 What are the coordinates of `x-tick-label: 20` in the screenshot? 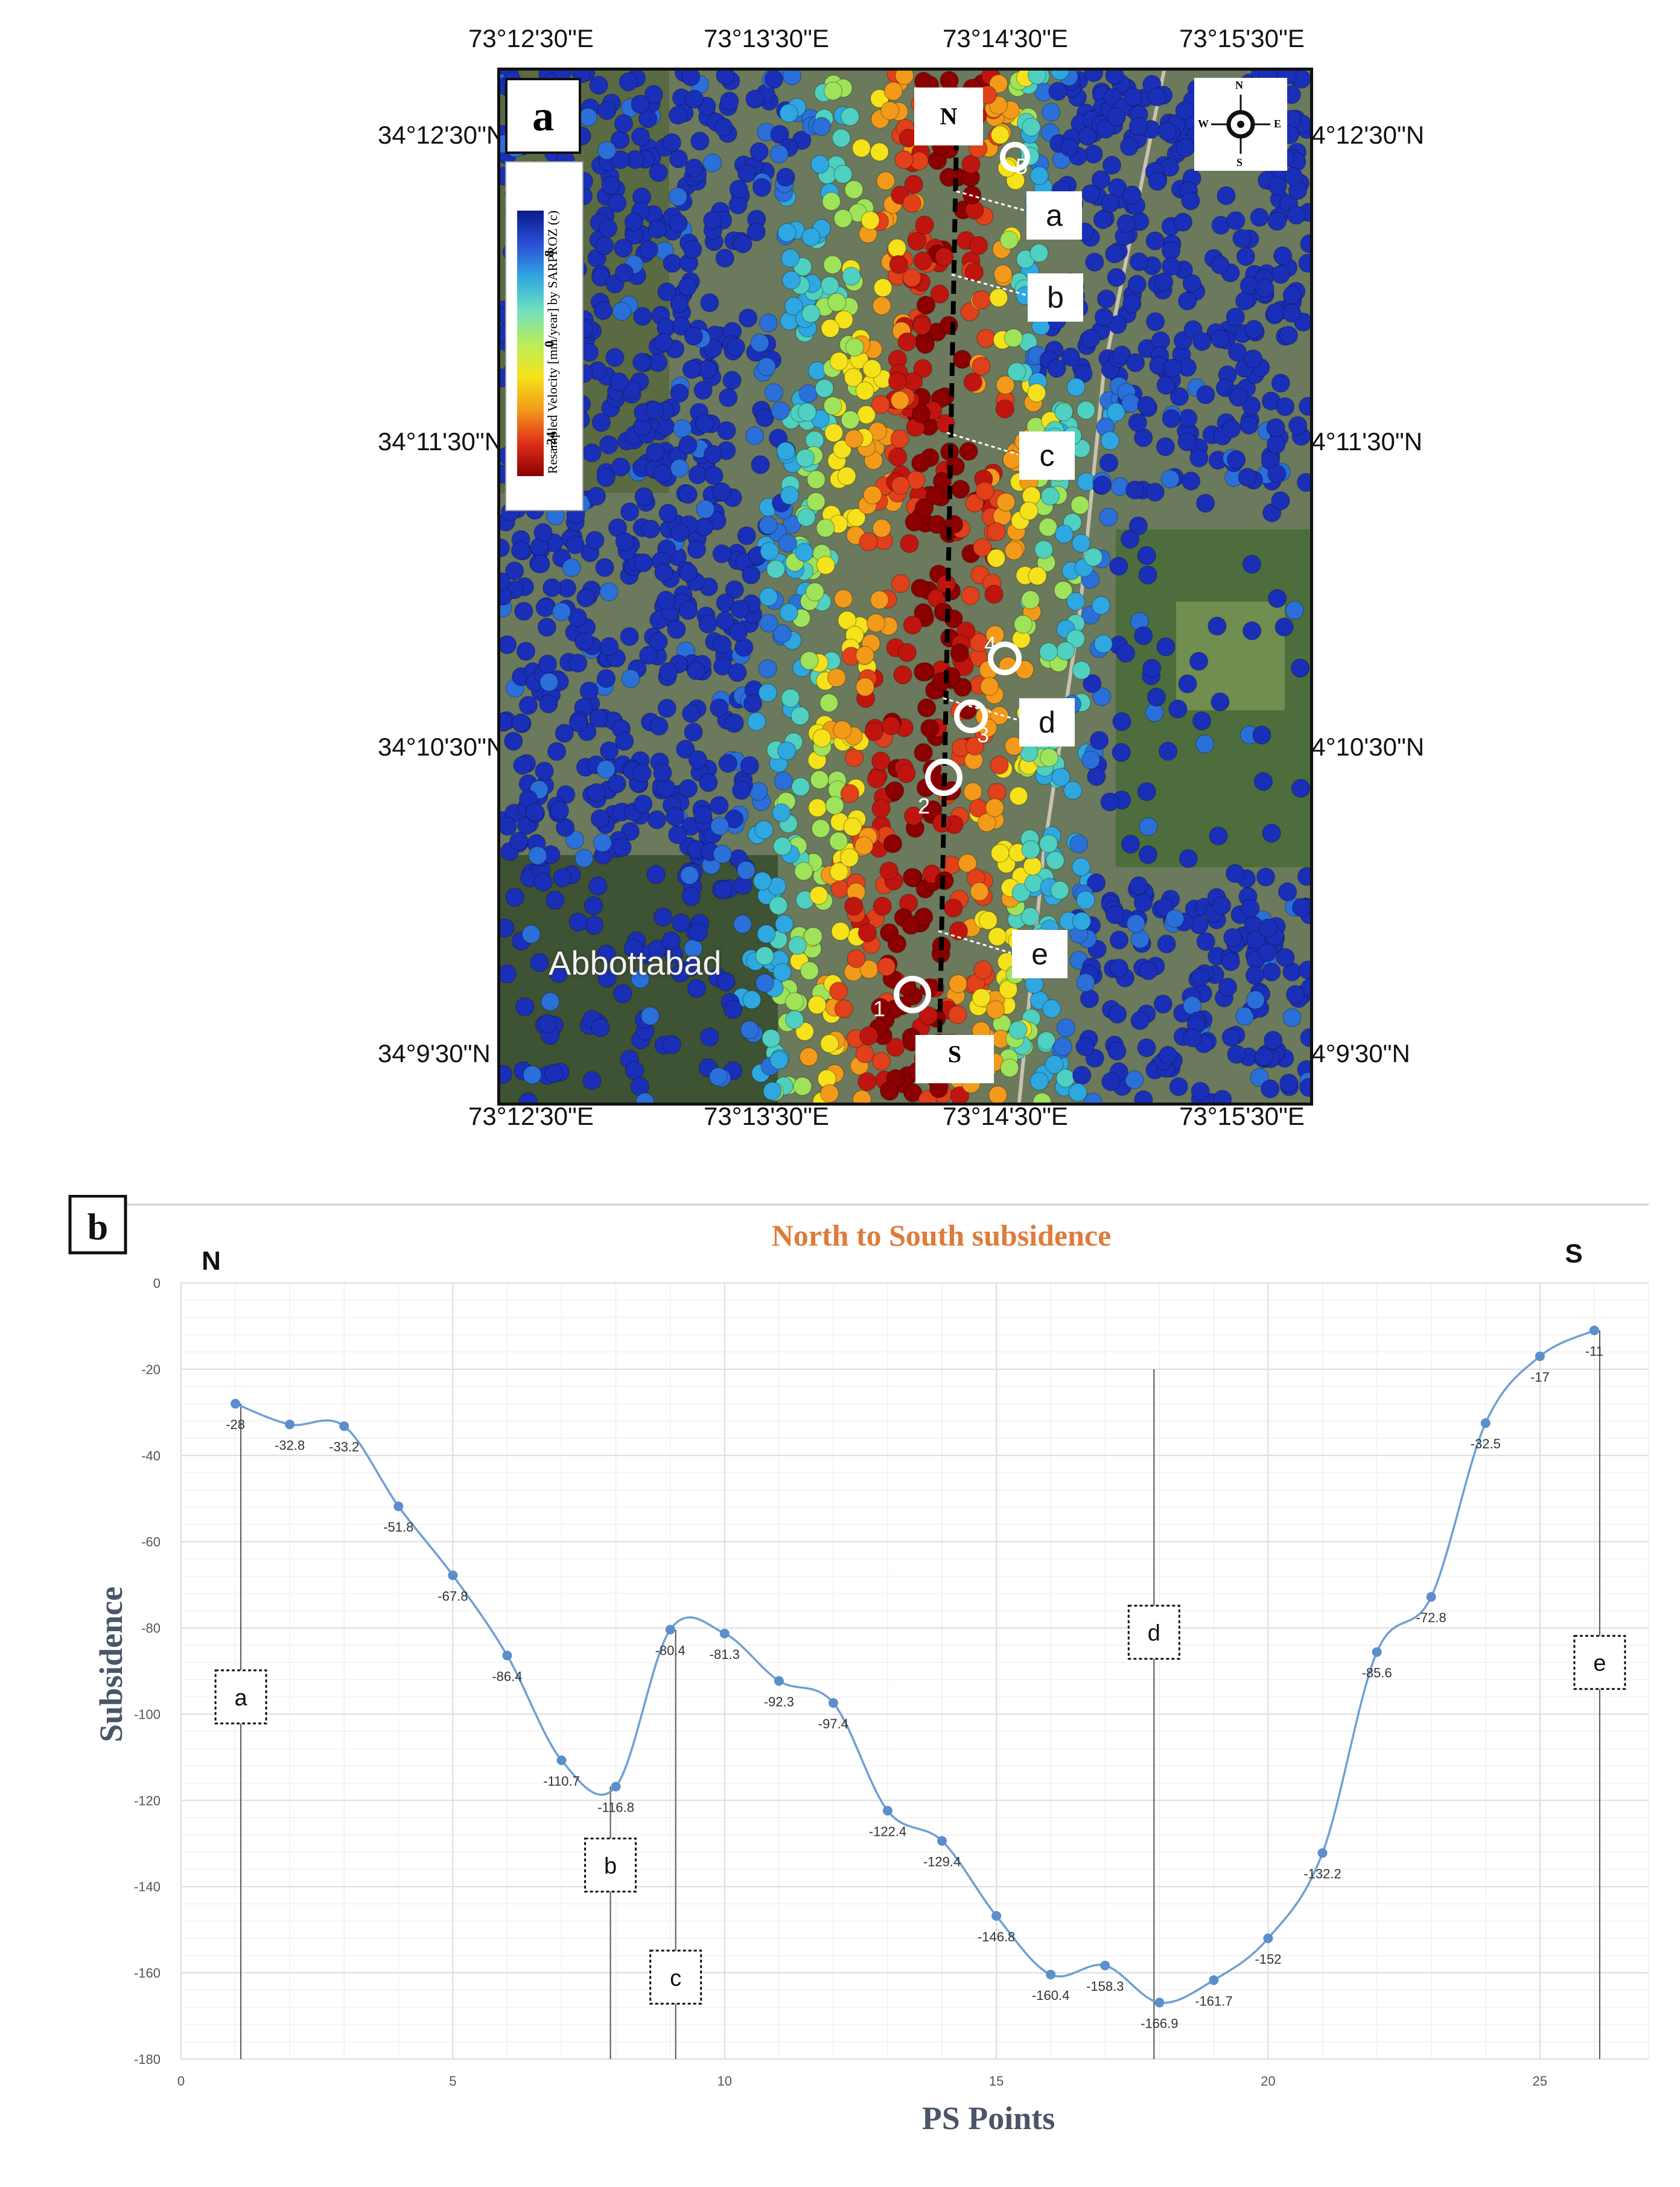 It's located at (1268, 2081).